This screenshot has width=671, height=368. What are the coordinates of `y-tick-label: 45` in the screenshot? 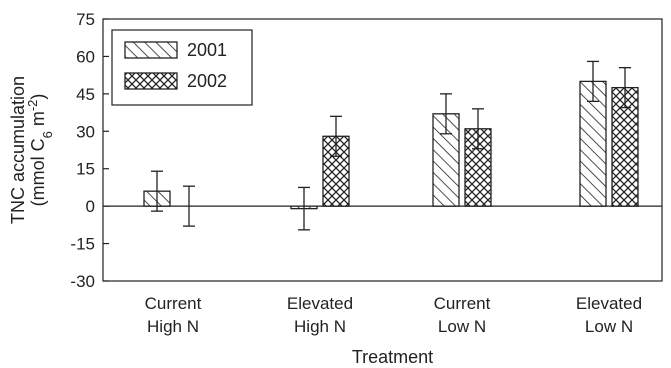 It's located at (85, 94).